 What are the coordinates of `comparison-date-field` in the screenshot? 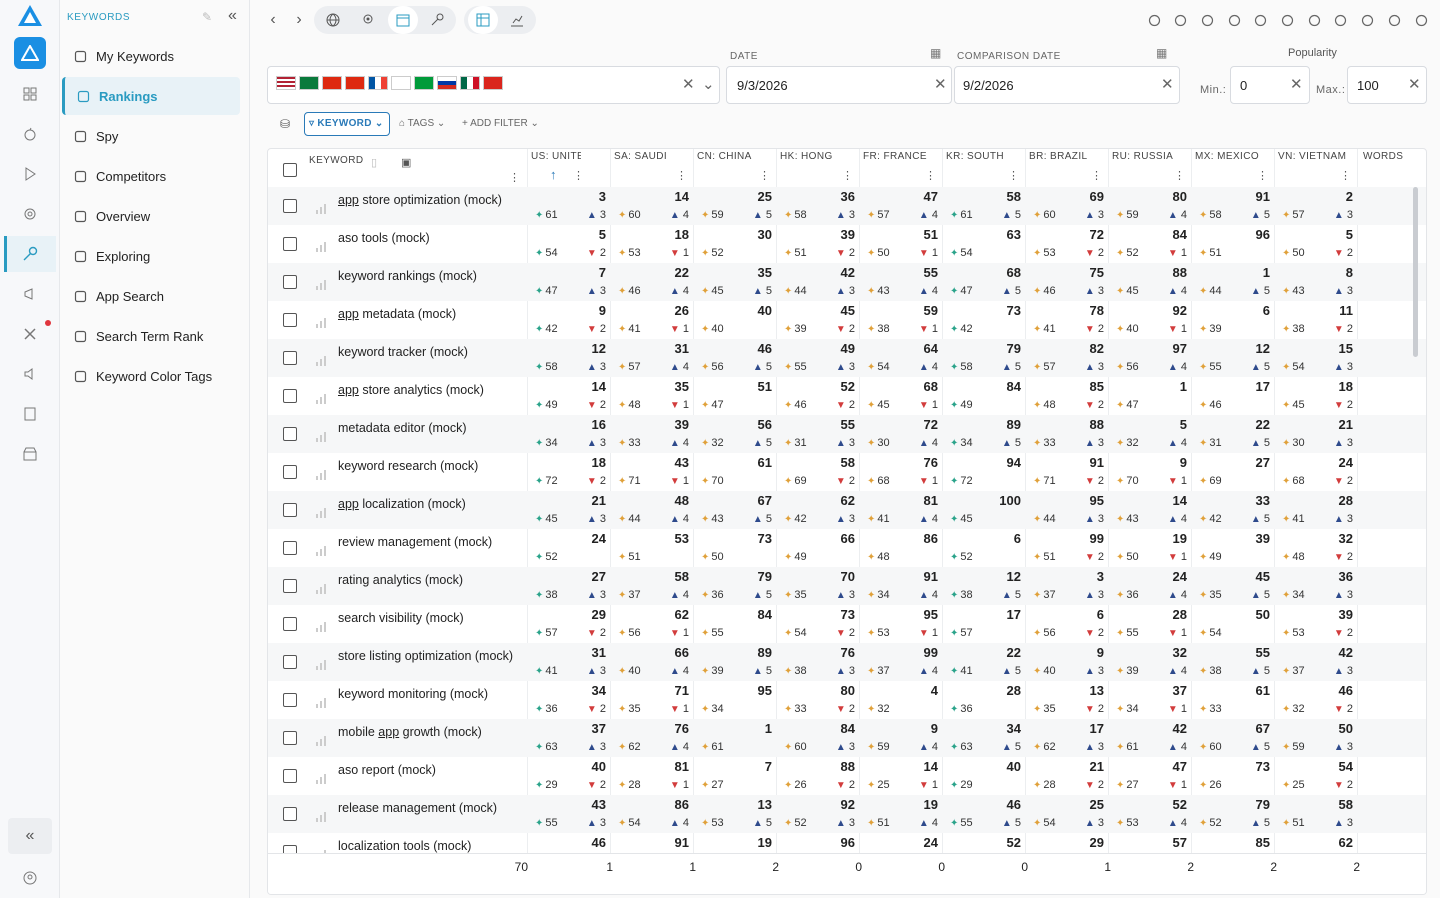 It's located at (1067, 85).